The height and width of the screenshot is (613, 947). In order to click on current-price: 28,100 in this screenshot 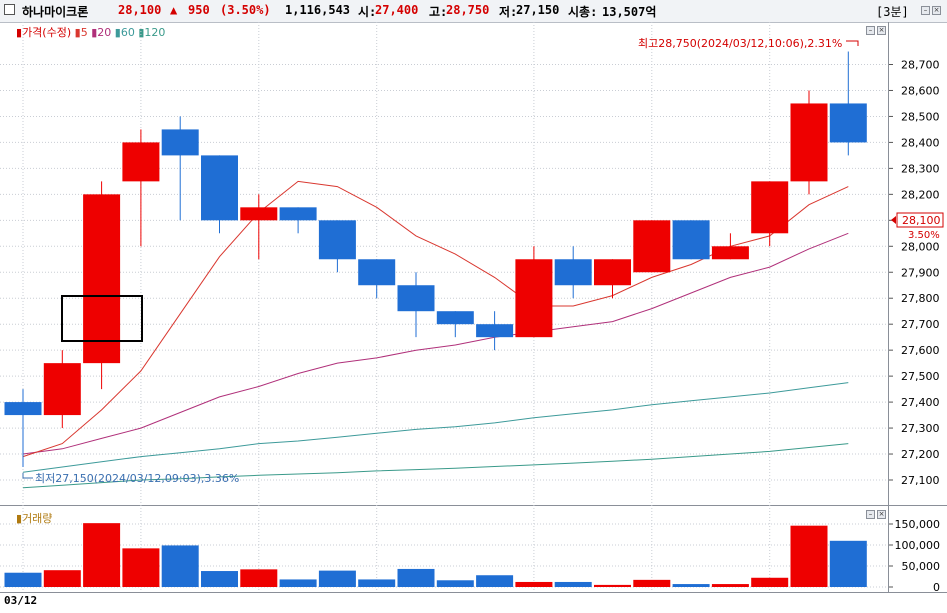, I will do `click(140, 10)`.